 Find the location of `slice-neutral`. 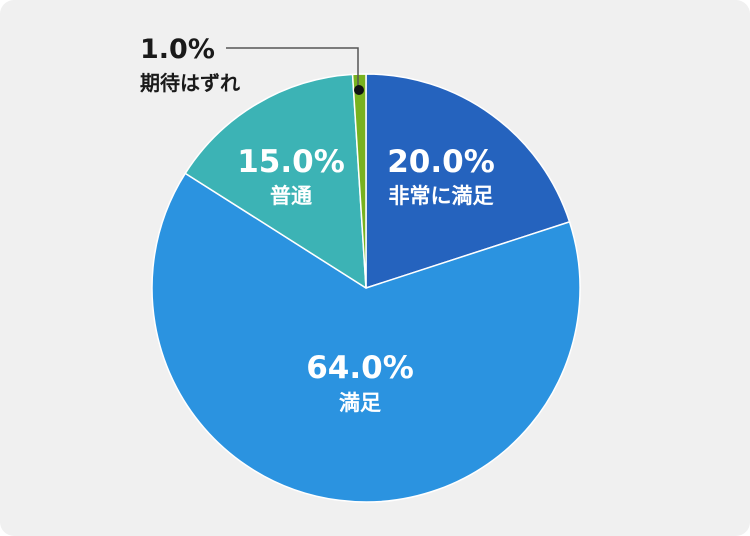

slice-neutral is located at coordinates (275, 181).